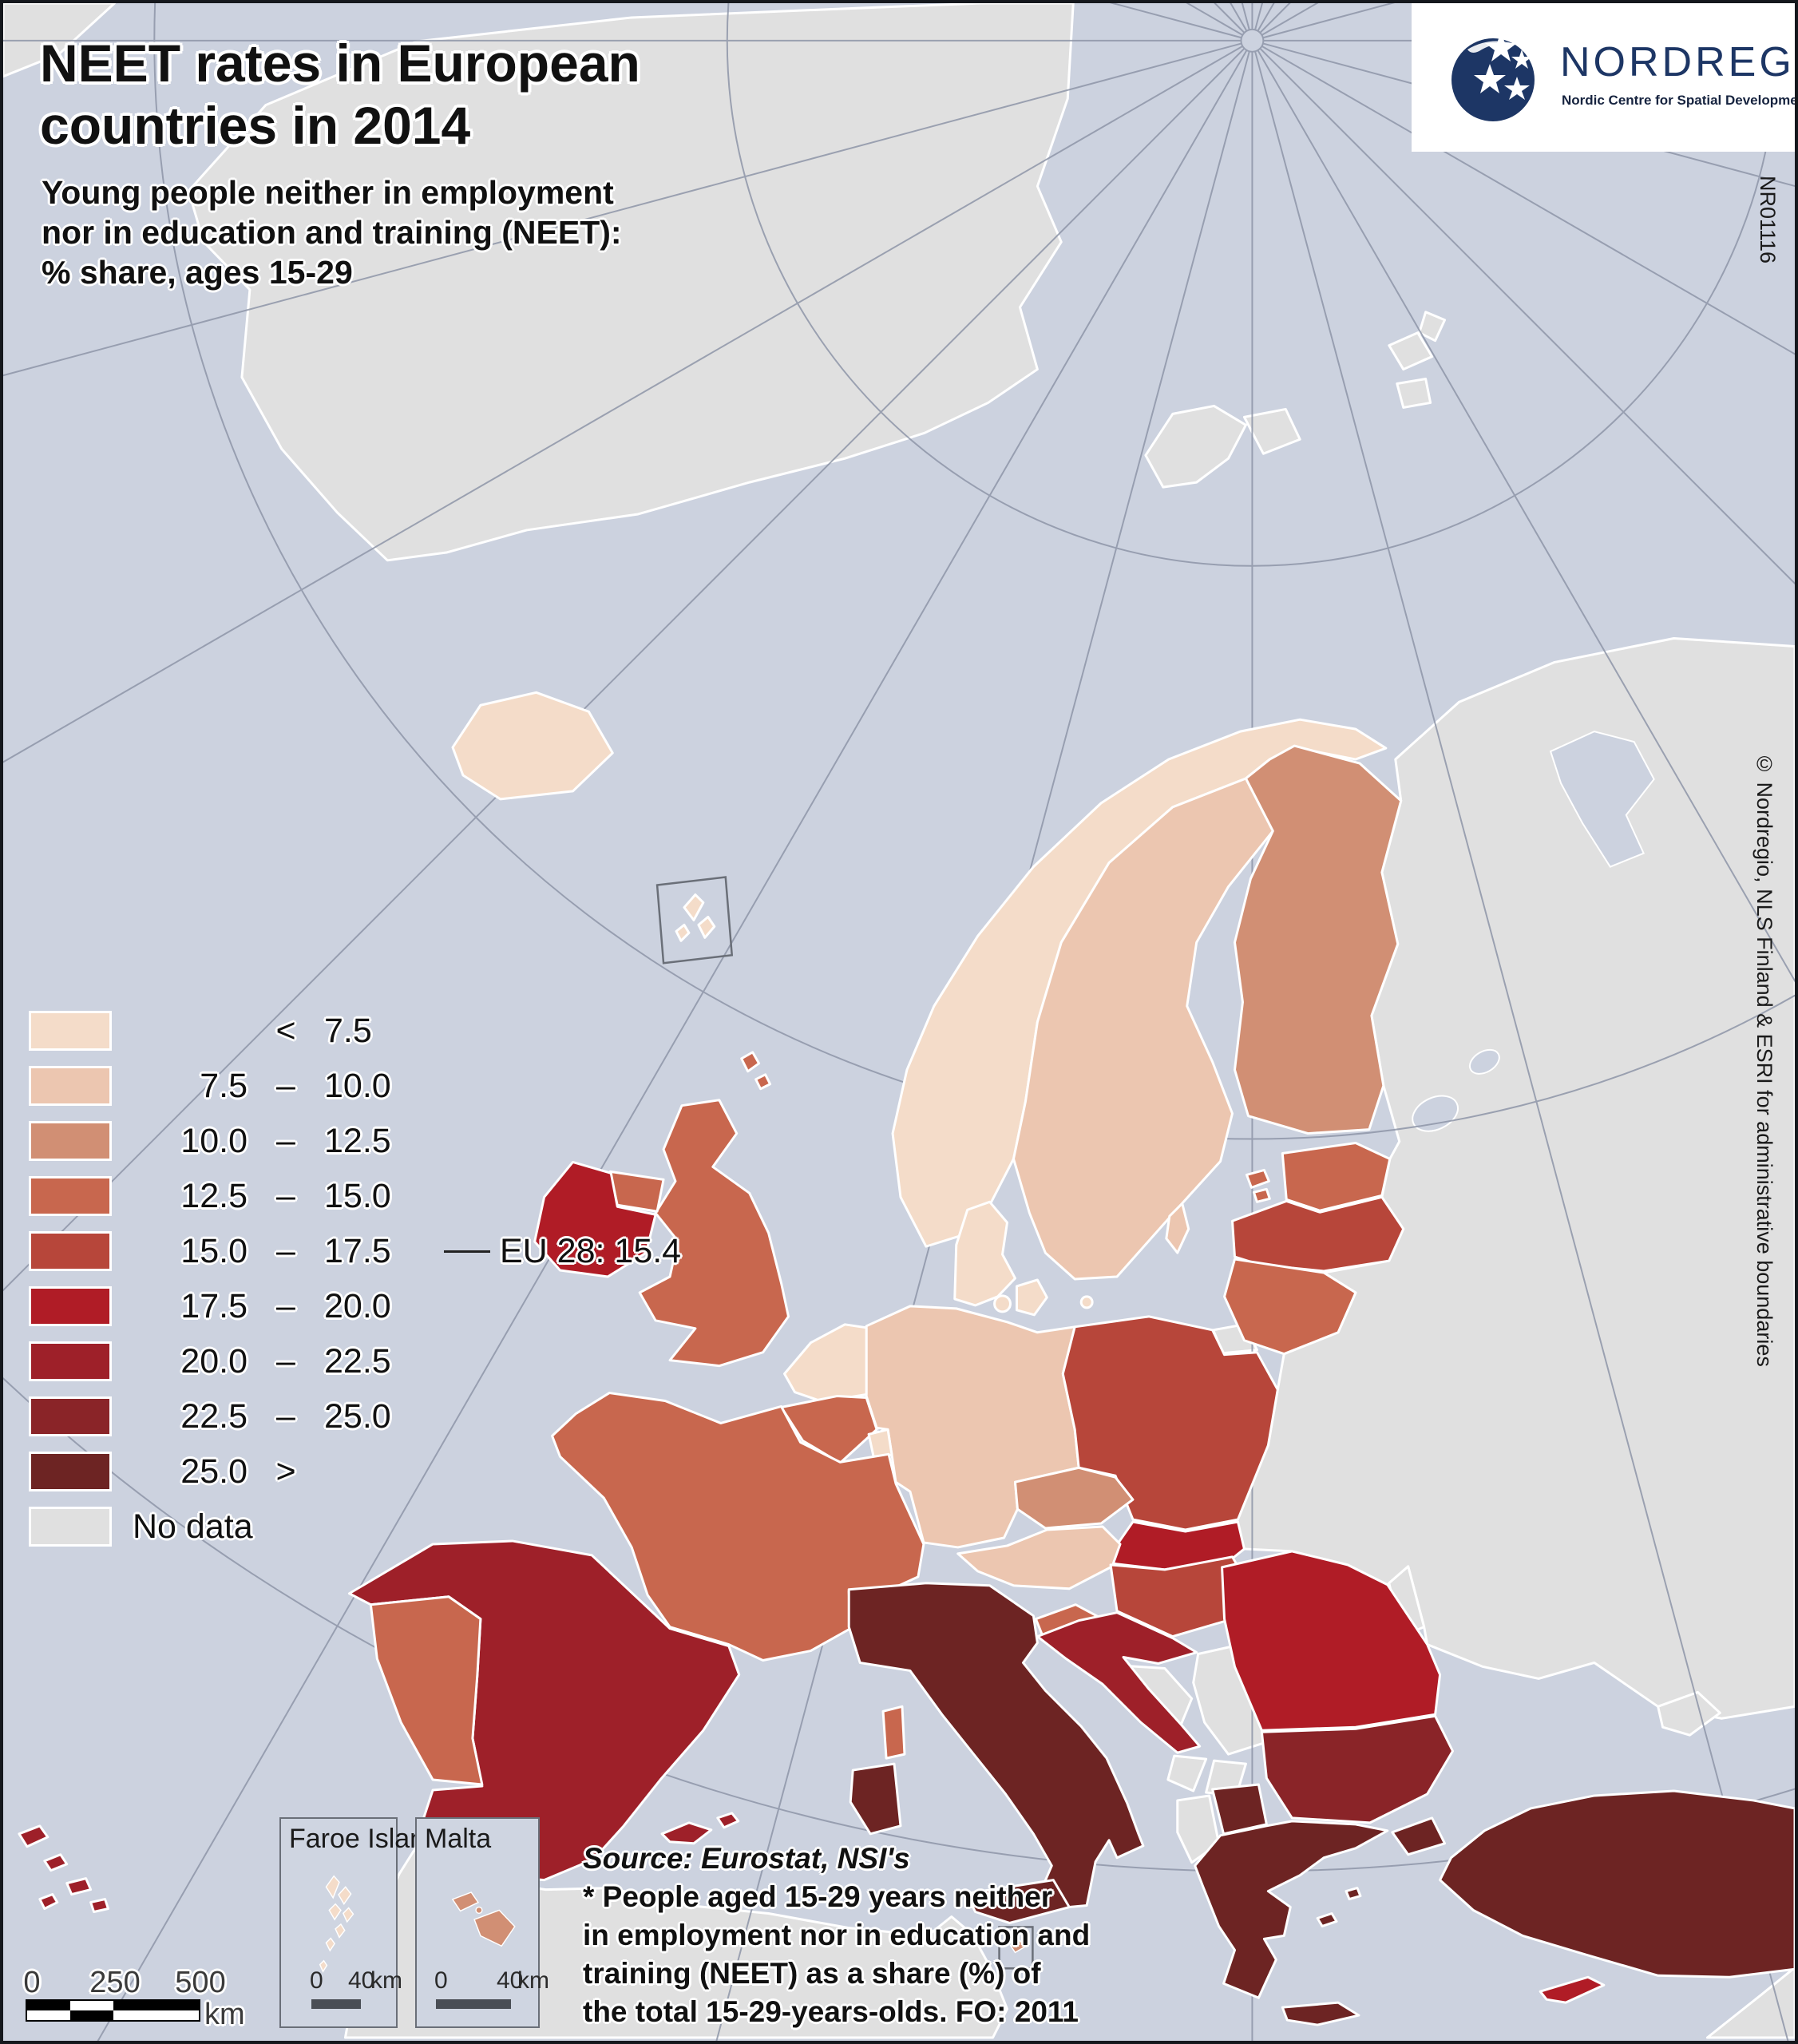  Describe the element at coordinates (747, 1858) in the screenshot. I see `source-line-1: Source: Eurostat, NSI's` at that location.